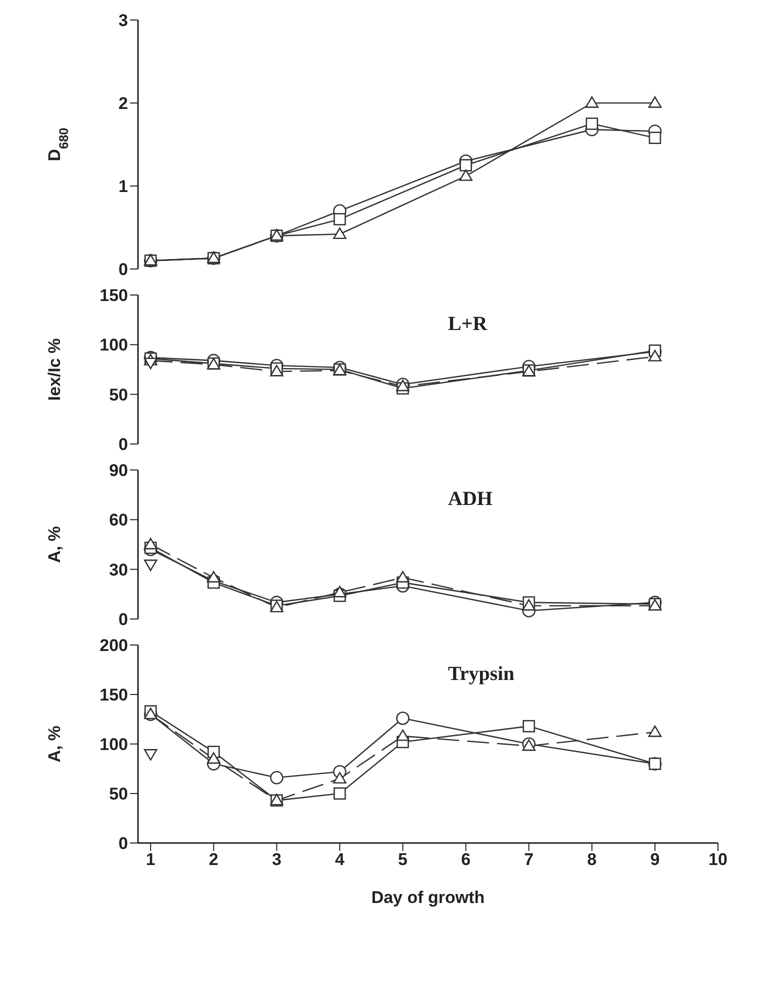 This screenshot has height=999, width=758. What do you see at coordinates (466, 860) in the screenshot?
I see `x-tick-label: 6` at bounding box center [466, 860].